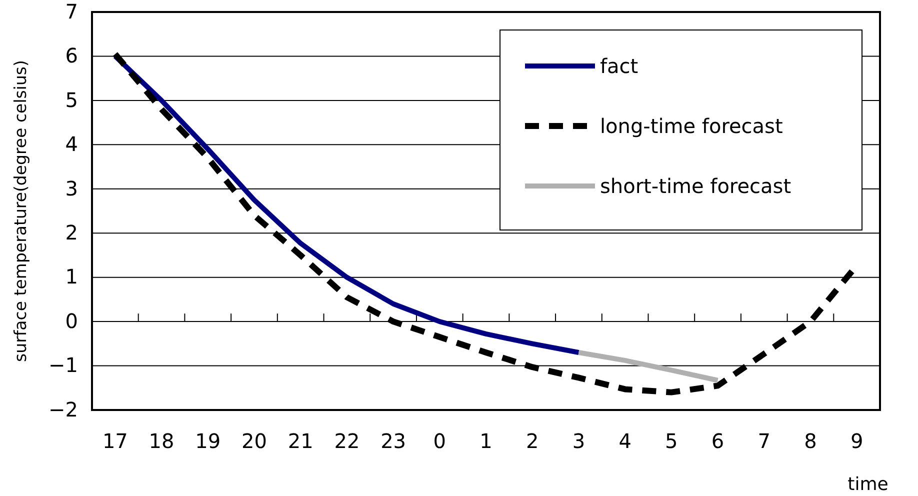 The width and height of the screenshot is (918, 496). Describe the element at coordinates (71, 276) in the screenshot. I see `y-tick-label: 1` at that location.